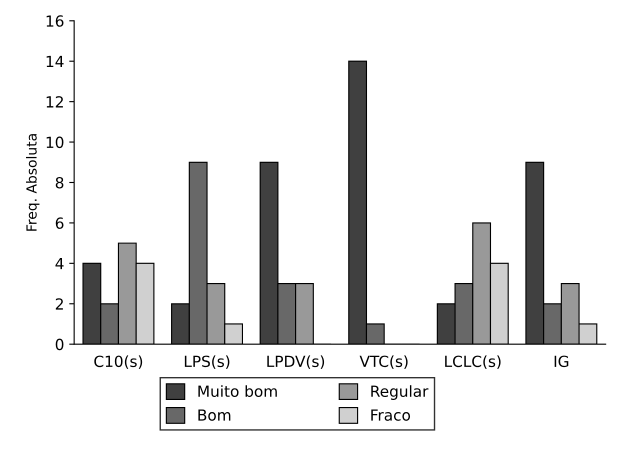 Image resolution: width=618 pixels, height=462 pixels. Describe the element at coordinates (237, 391) in the screenshot. I see `legend-label: Muito bom` at that location.